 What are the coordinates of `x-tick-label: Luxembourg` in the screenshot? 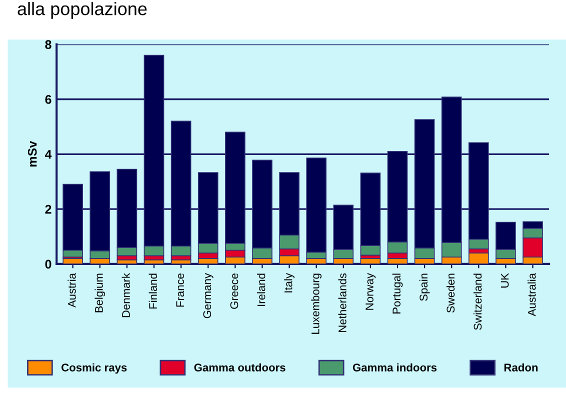 It's located at (316, 304).